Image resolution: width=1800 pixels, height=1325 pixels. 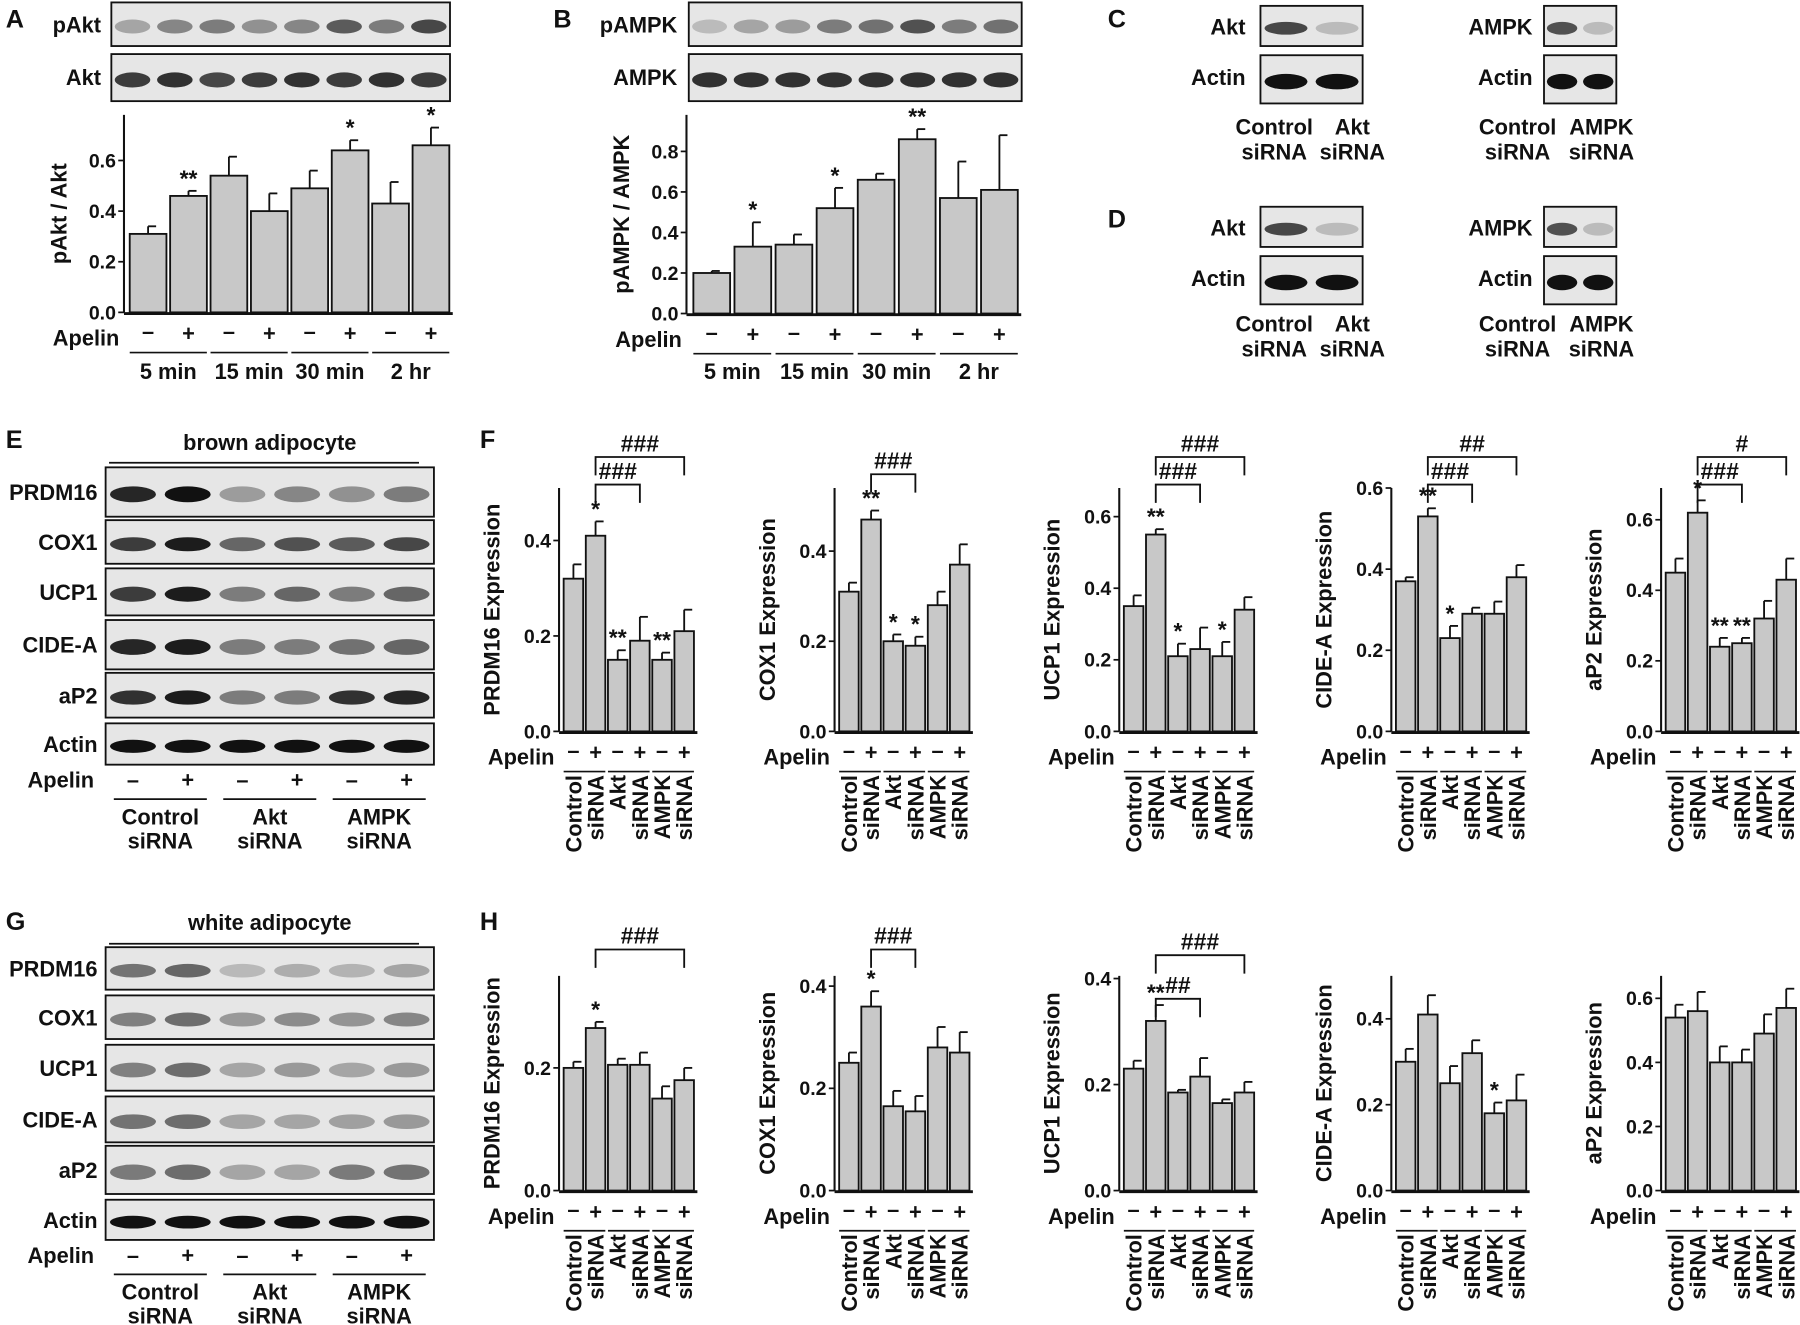 I want to click on blot-row-label: Actin, so click(x=1218, y=278).